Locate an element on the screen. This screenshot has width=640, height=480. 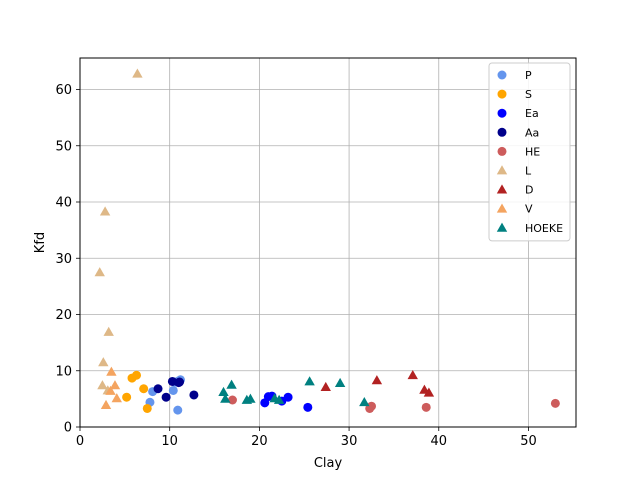
legend-label-d: D is located at coordinates (529, 190).